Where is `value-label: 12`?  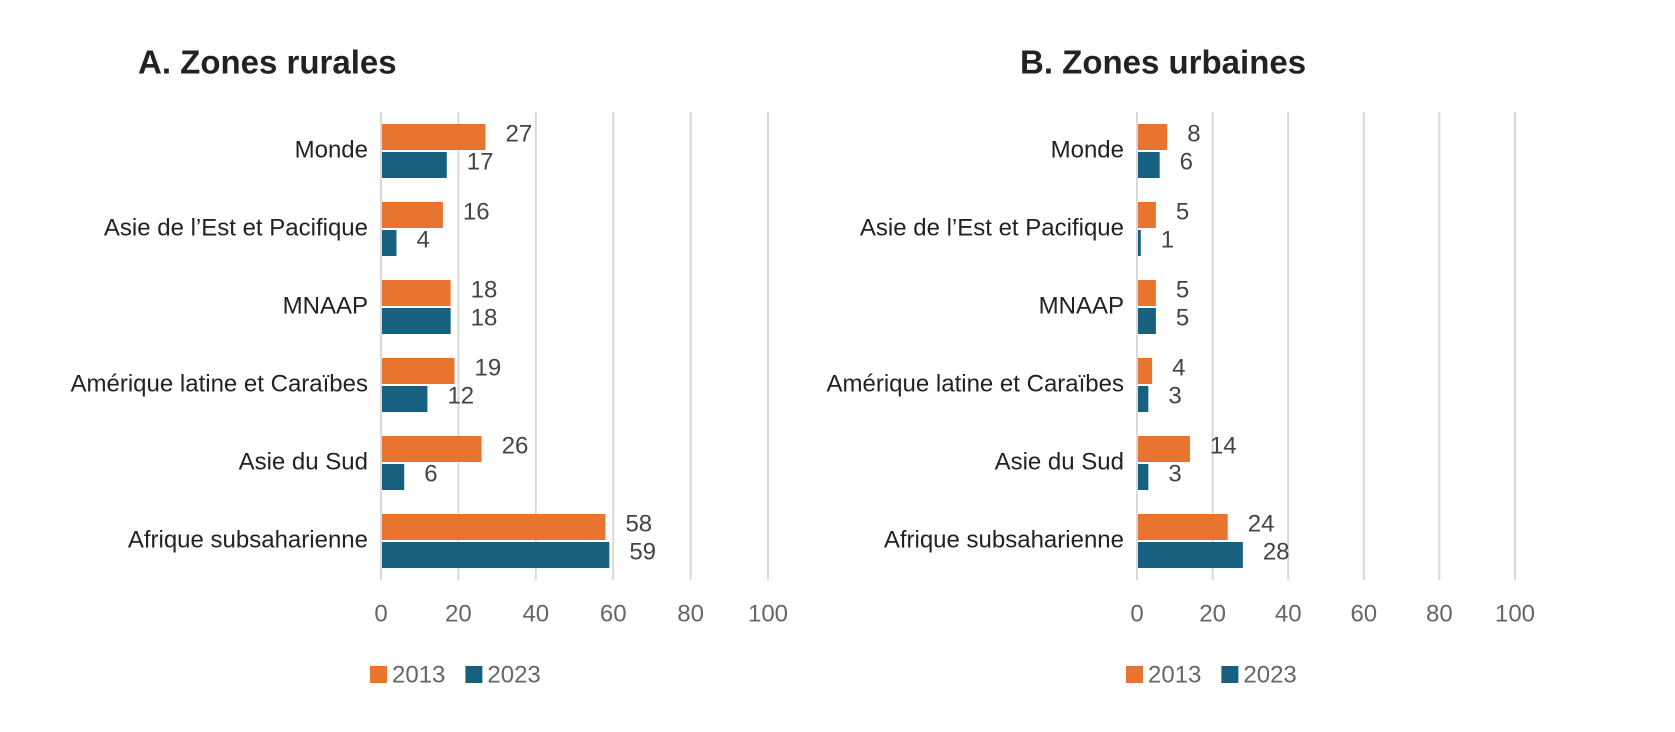 value-label: 12 is located at coordinates (460, 395).